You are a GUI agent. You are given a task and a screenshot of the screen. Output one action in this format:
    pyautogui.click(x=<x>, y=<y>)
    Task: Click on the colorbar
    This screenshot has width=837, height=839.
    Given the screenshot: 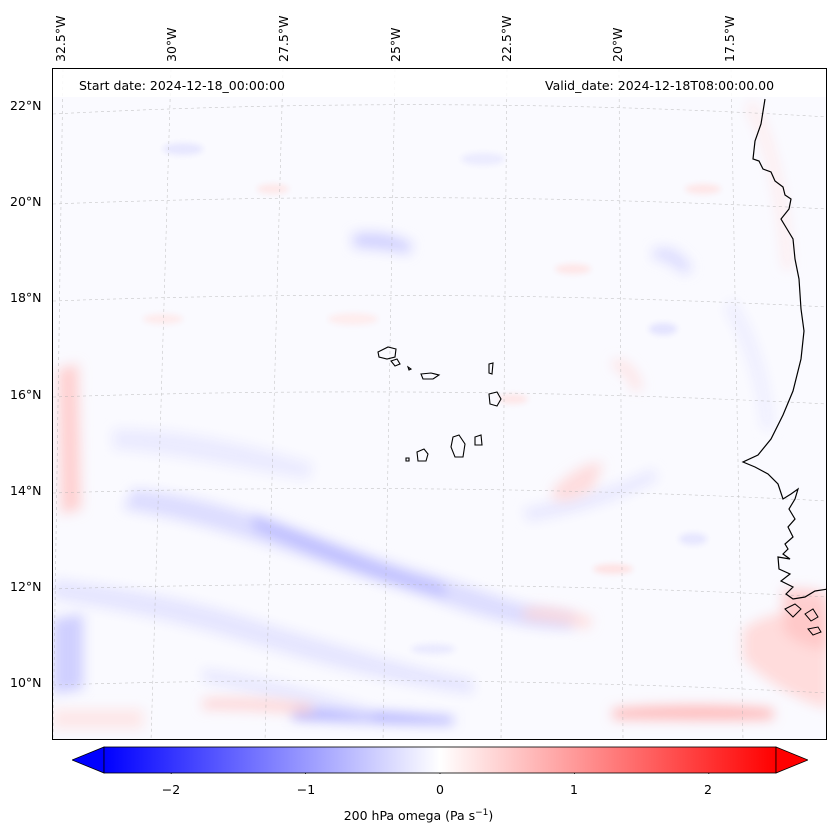 What is the action you would take?
    pyautogui.click(x=440, y=760)
    